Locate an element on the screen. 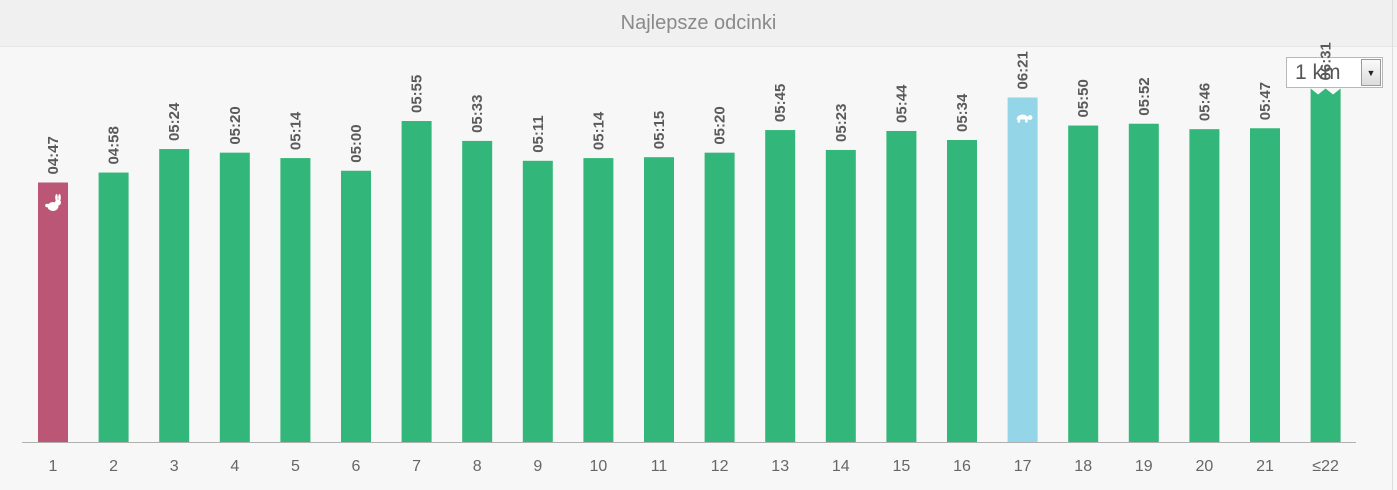  distance-select-value: 1 km is located at coordinates (1318, 72).